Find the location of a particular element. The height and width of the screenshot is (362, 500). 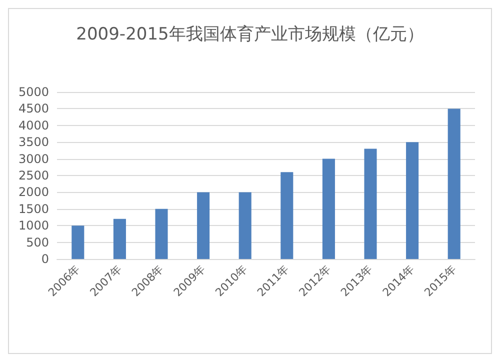

y-tick-label: 3500 is located at coordinates (33, 142).